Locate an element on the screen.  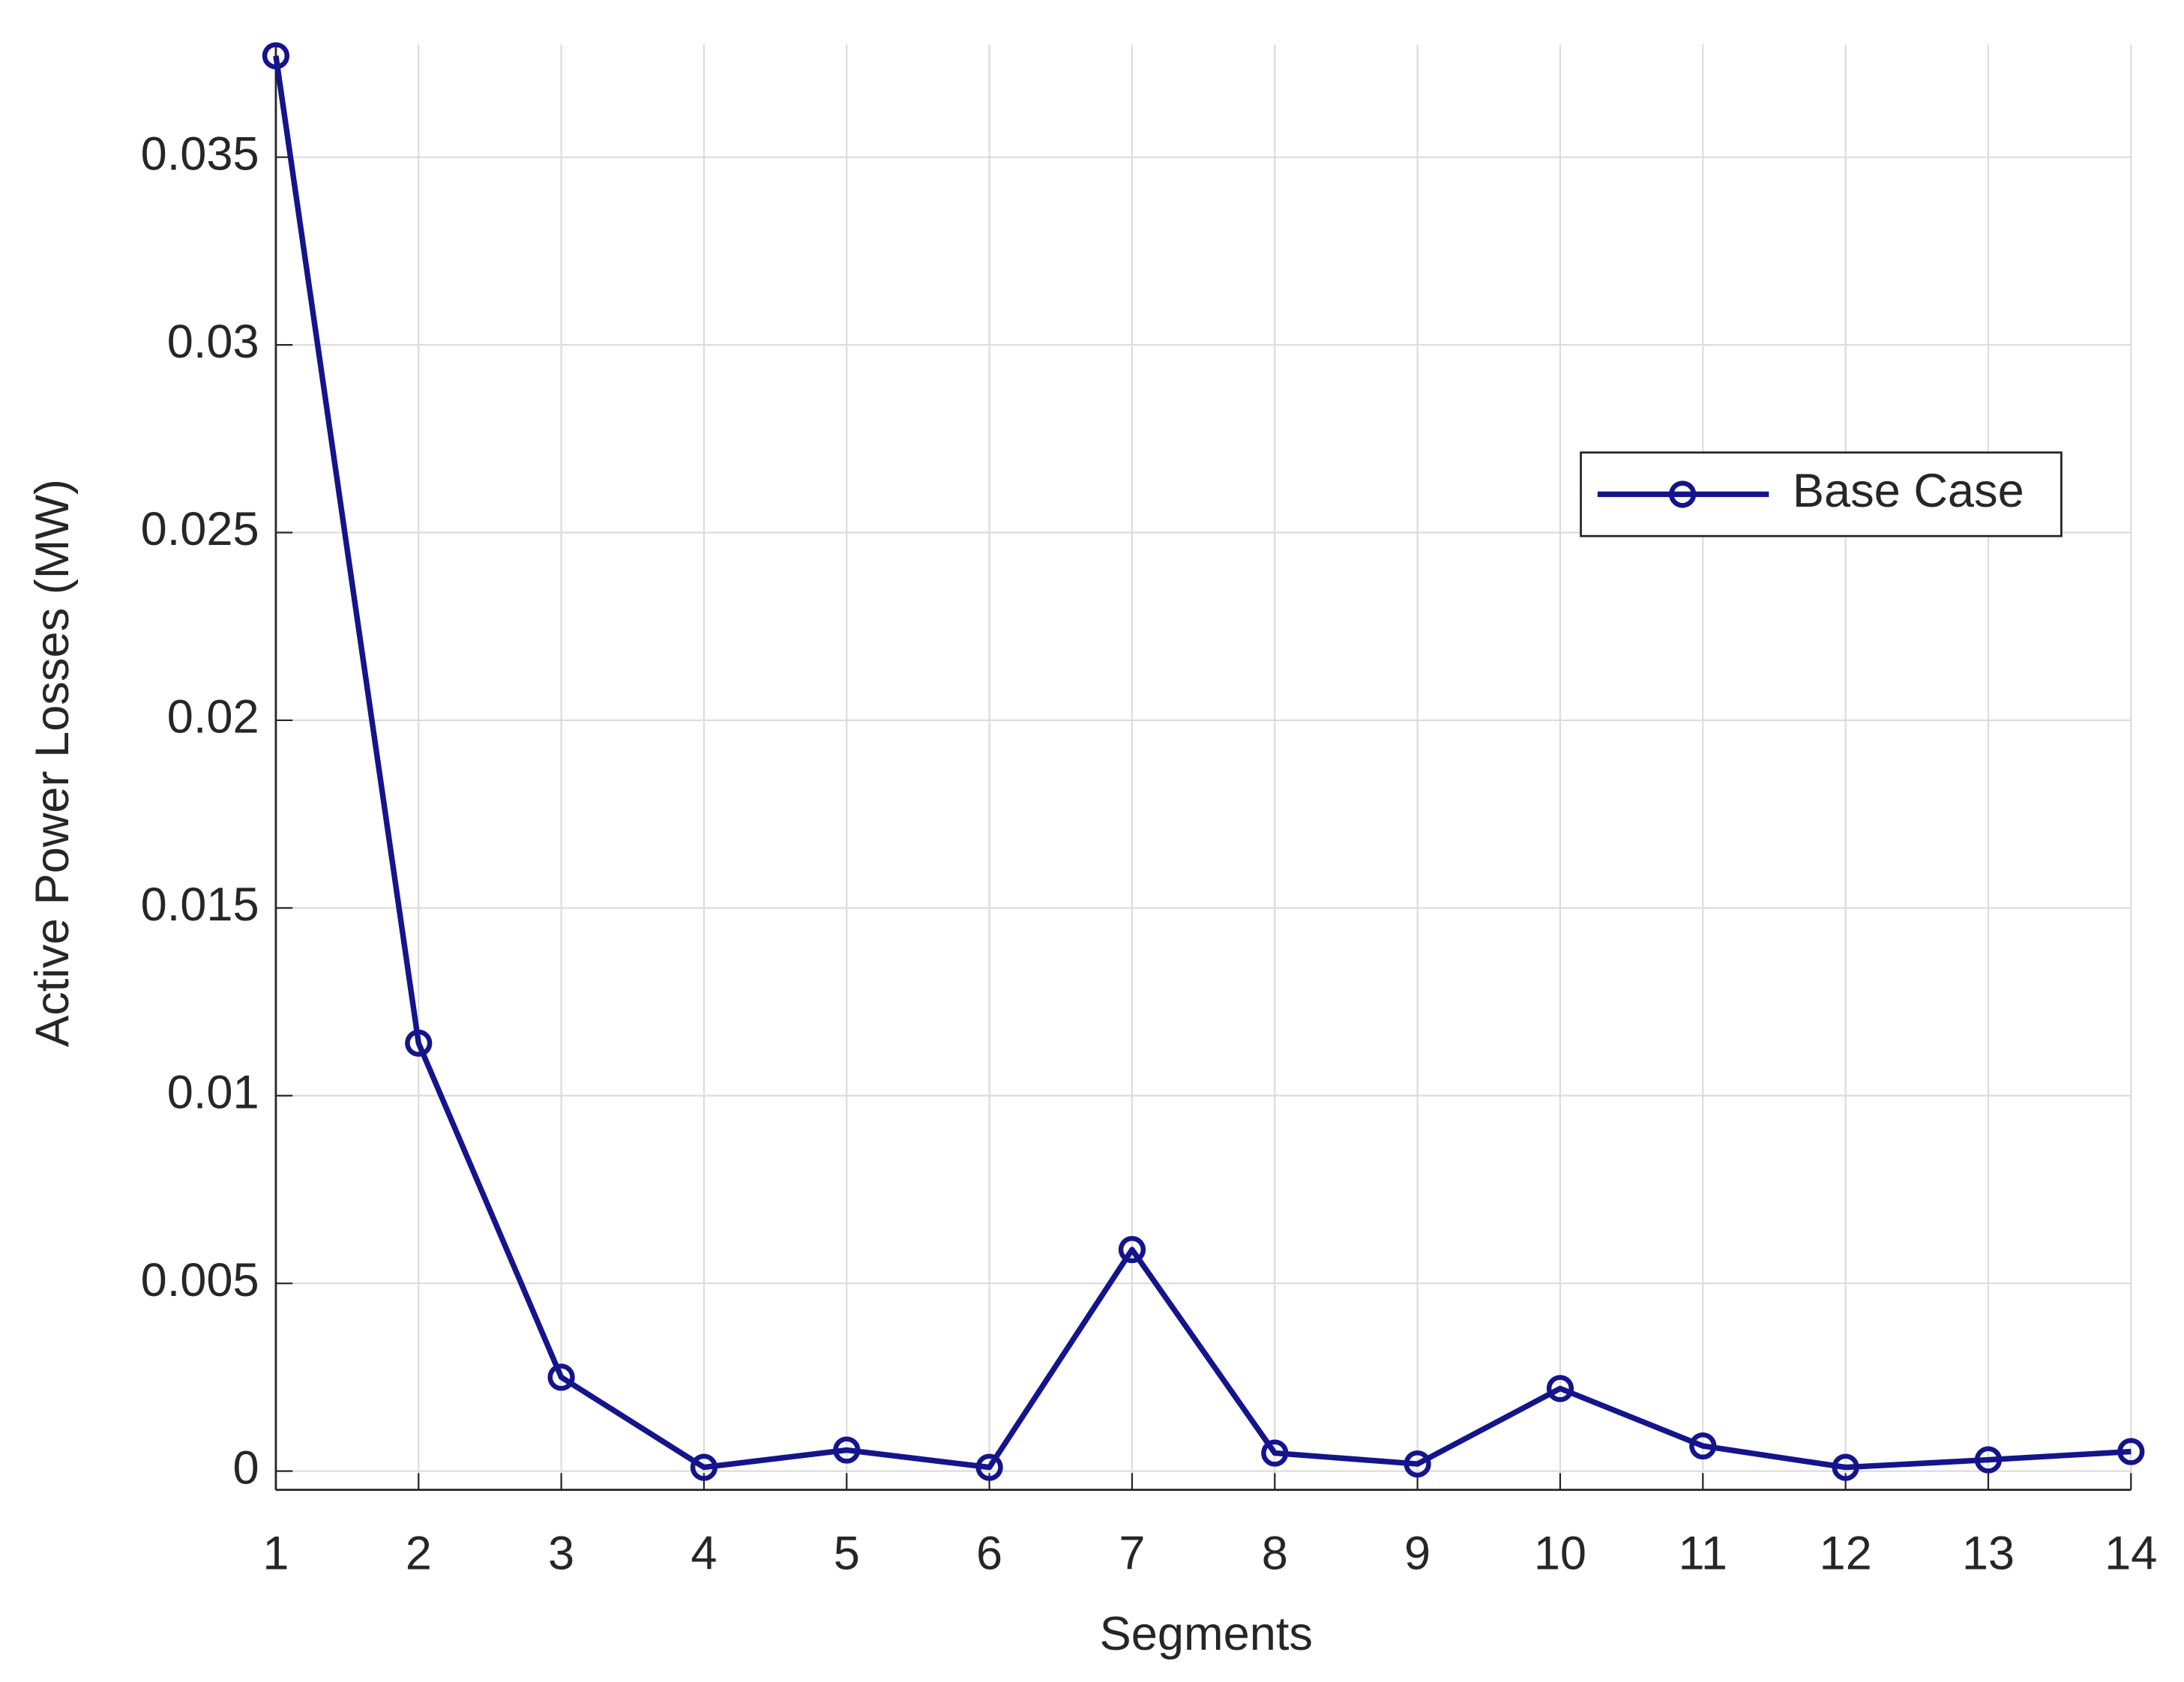
x-tick-label: 5 is located at coordinates (847, 1554).